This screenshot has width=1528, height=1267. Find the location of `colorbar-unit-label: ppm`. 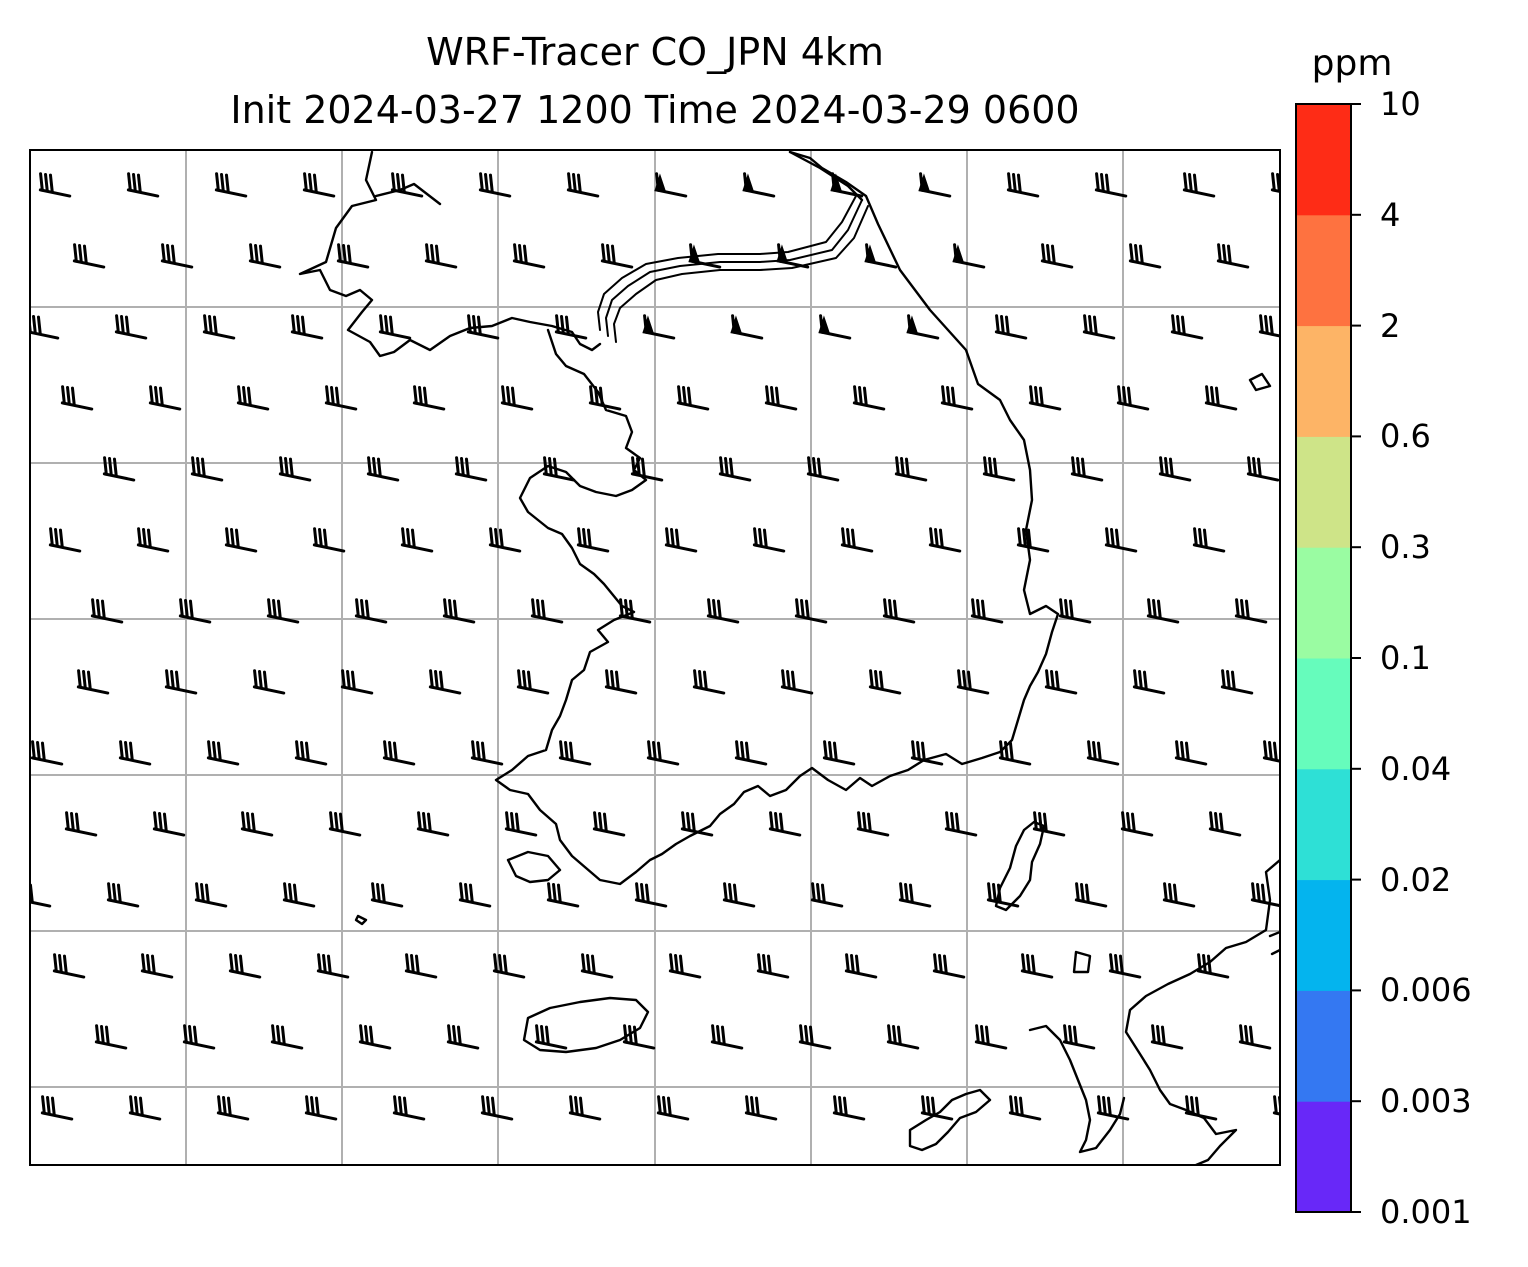

colorbar-unit-label: ppm is located at coordinates (1352, 63).